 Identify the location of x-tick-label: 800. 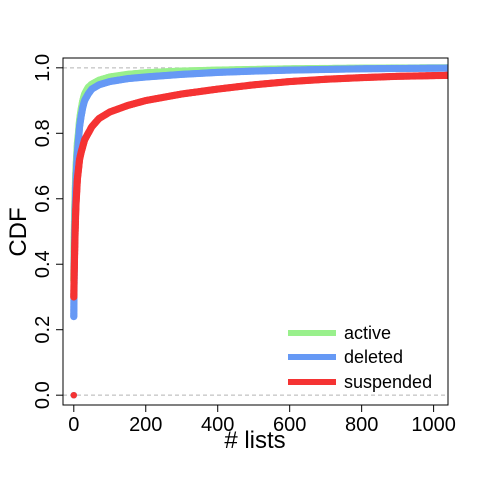
(361, 425).